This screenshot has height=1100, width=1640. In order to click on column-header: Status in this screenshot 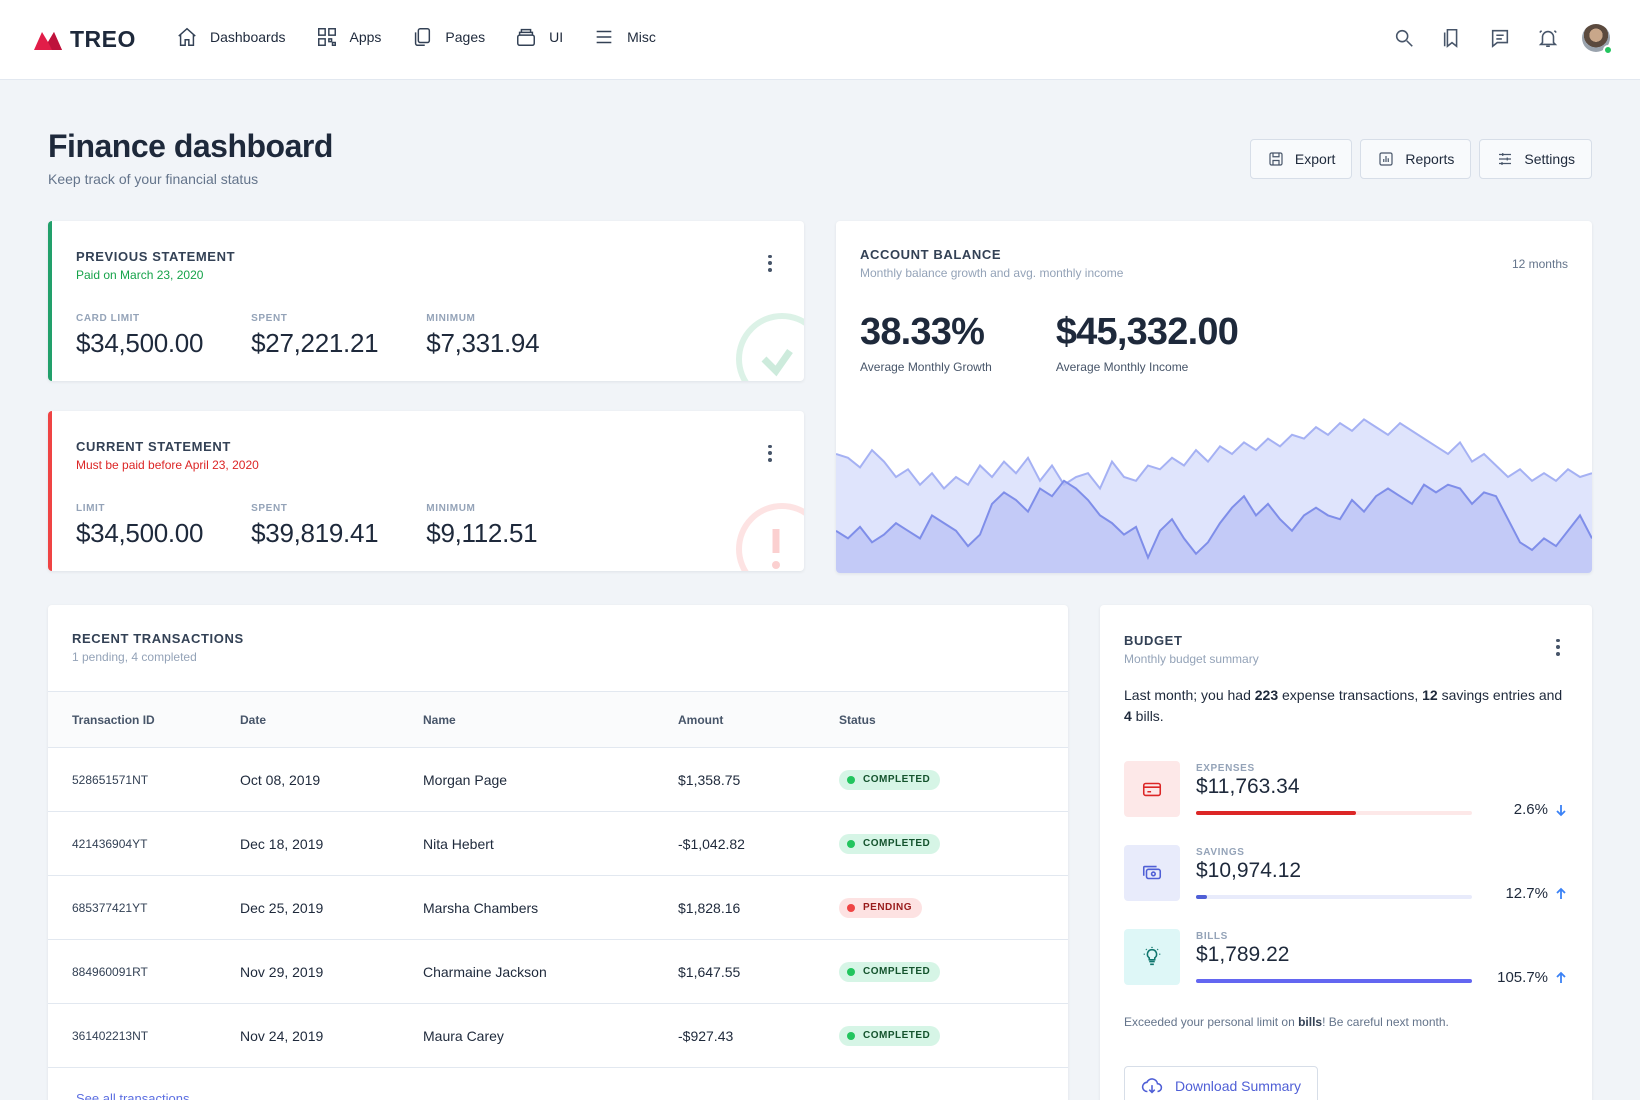, I will do `click(953, 719)`.